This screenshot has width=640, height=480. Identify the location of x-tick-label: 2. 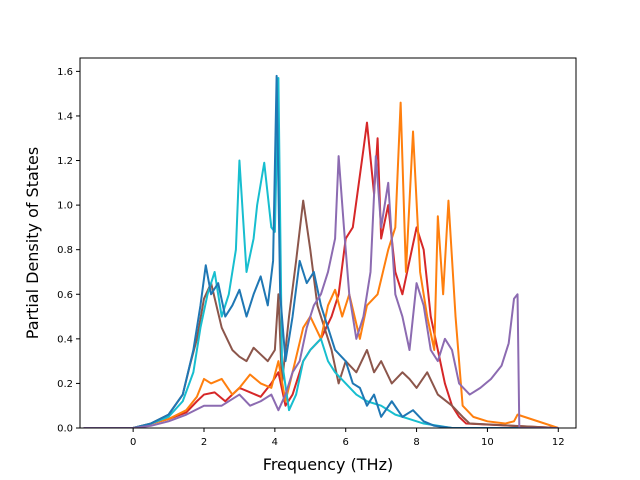
(204, 442).